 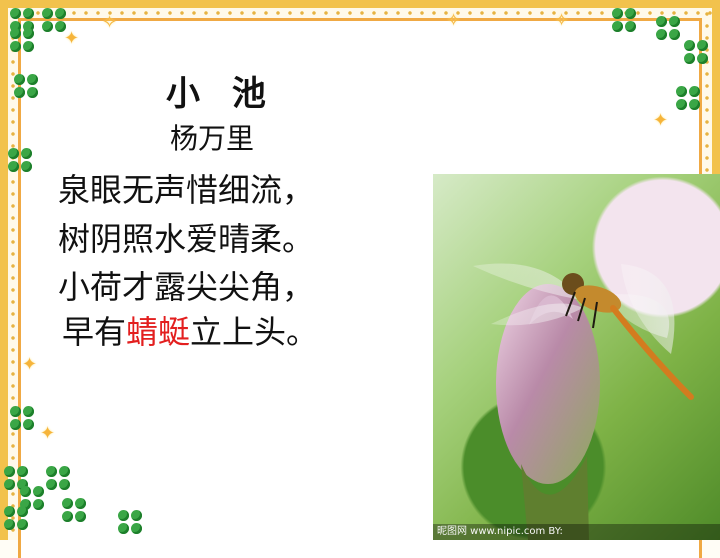 What do you see at coordinates (576, 532) in the screenshot?
I see `photo-watermark: 昵图网 www.nipic.com BY:` at bounding box center [576, 532].